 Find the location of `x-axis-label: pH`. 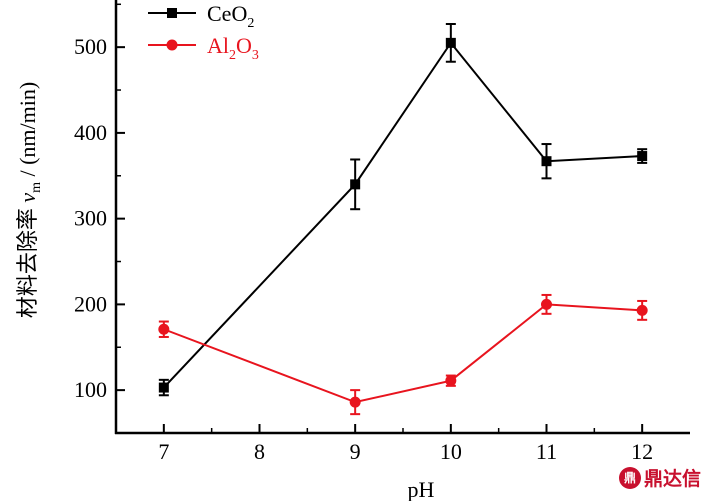

x-axis-label: pH is located at coordinates (421, 489).